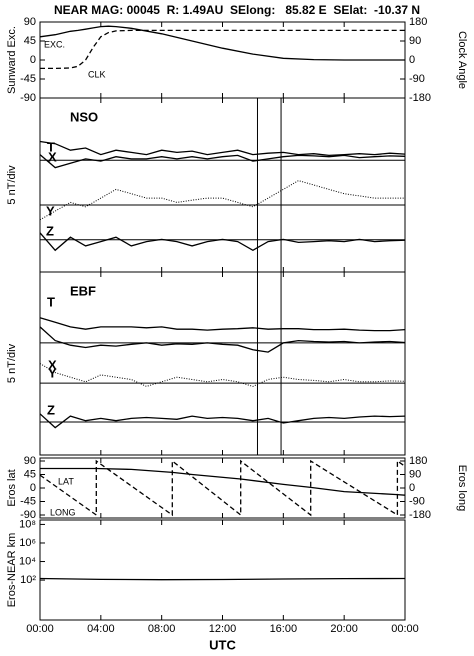 Image resolution: width=474 pixels, height=656 pixels. What do you see at coordinates (12, 487) in the screenshot?
I see `y-axis-label: Eros lat` at bounding box center [12, 487].